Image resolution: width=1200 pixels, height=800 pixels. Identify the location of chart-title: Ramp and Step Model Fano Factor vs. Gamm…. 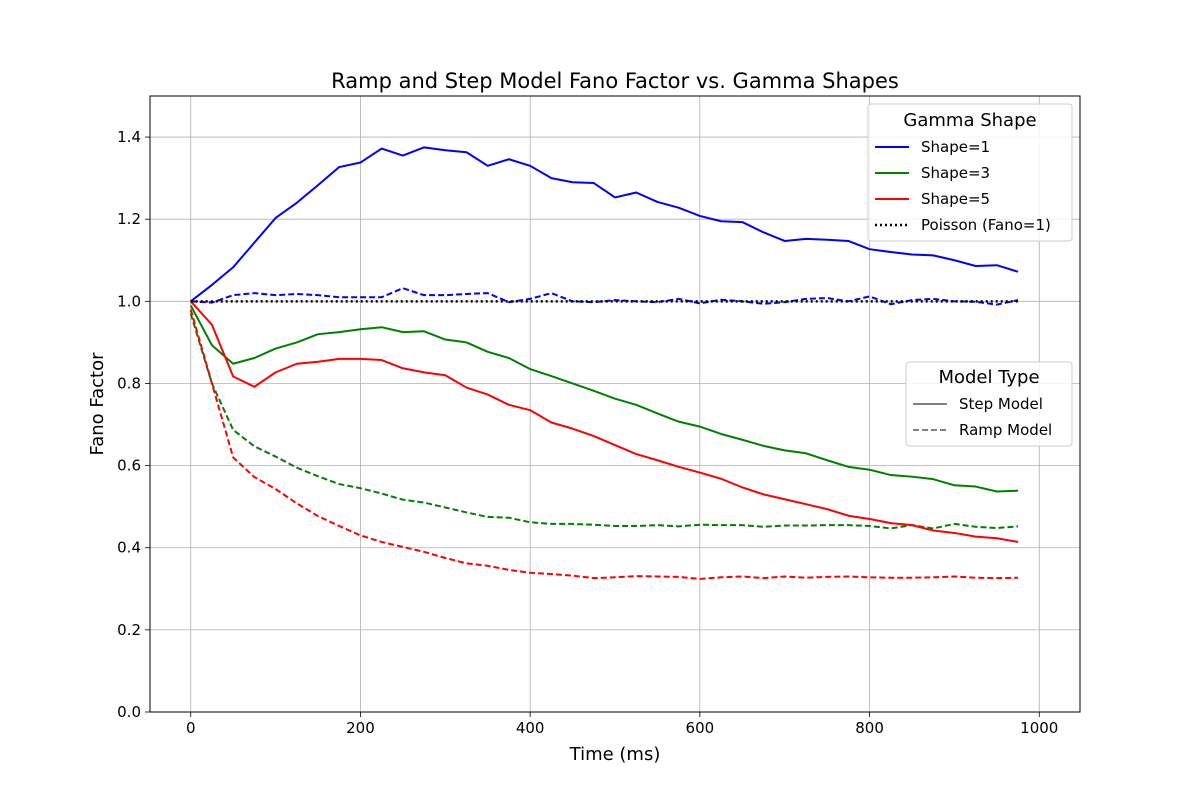
(615, 81).